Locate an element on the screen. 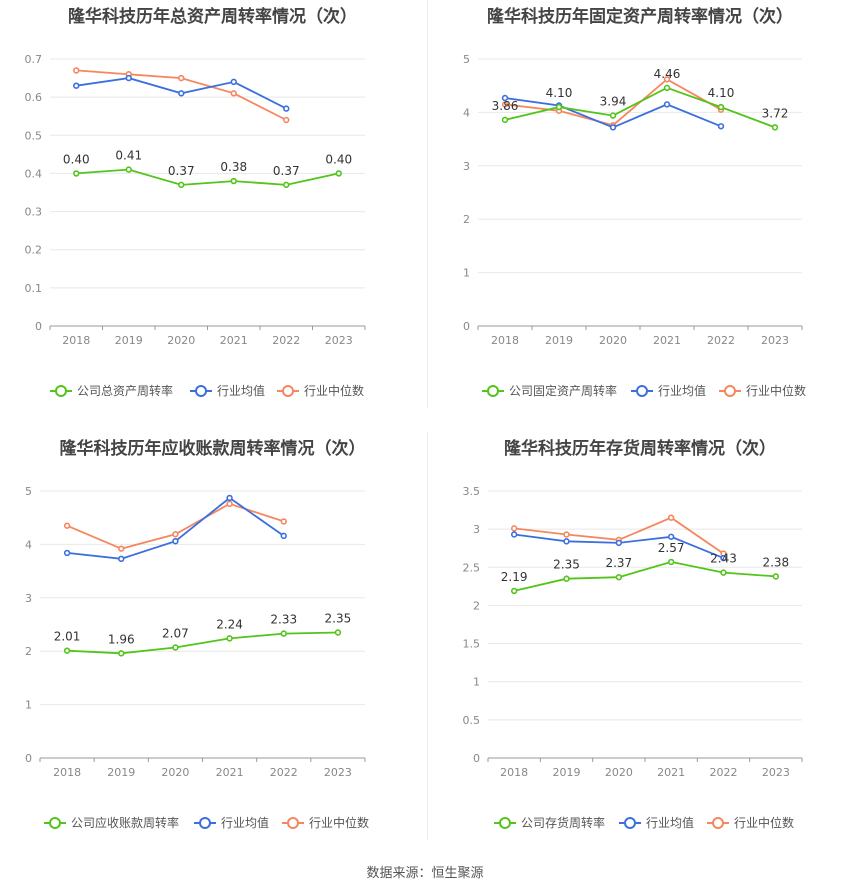 This screenshot has width=850, height=891. data-label: 2.35 is located at coordinates (338, 619).